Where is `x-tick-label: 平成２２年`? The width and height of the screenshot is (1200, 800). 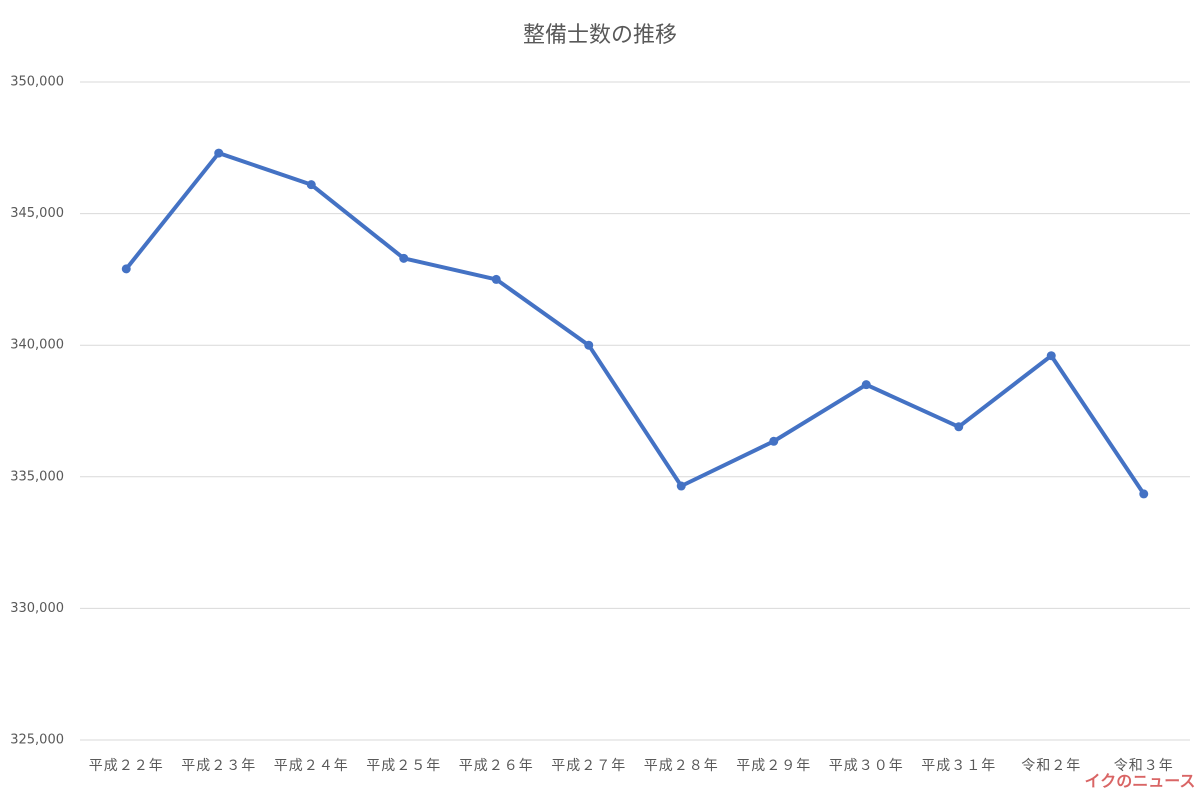
x-tick-label: 平成２２年 is located at coordinates (126, 766).